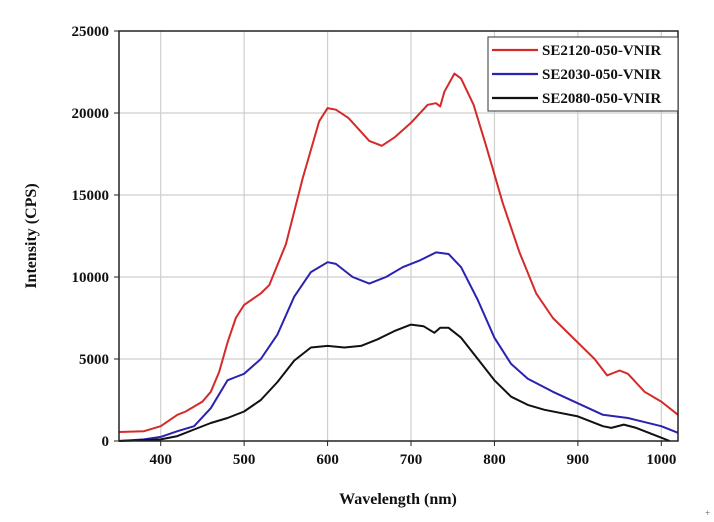 This screenshot has width=714, height=522. I want to click on x-tick-label: 700, so click(411, 460).